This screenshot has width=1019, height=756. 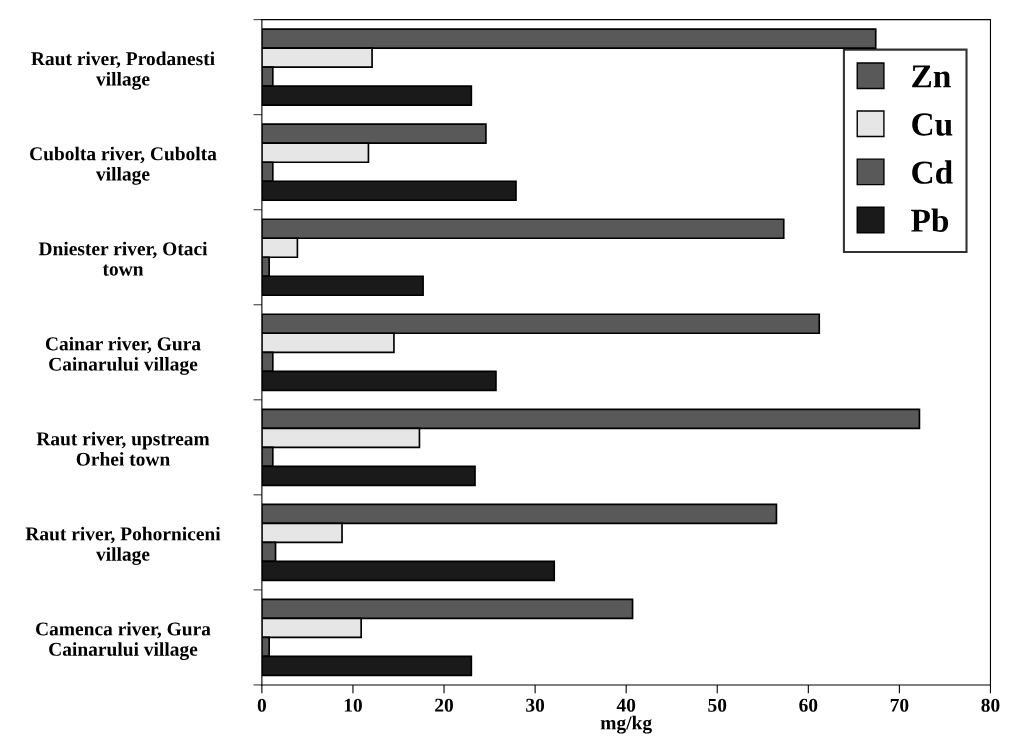 What do you see at coordinates (808, 705) in the screenshot?
I see `x-tick-label: 60` at bounding box center [808, 705].